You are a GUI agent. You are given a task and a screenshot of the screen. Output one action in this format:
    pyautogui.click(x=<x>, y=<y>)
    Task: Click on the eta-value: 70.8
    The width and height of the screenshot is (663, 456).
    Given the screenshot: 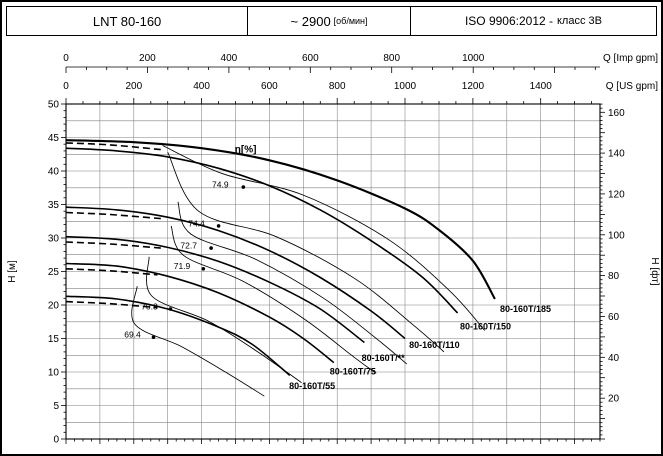 What is the action you would take?
    pyautogui.click(x=149, y=306)
    